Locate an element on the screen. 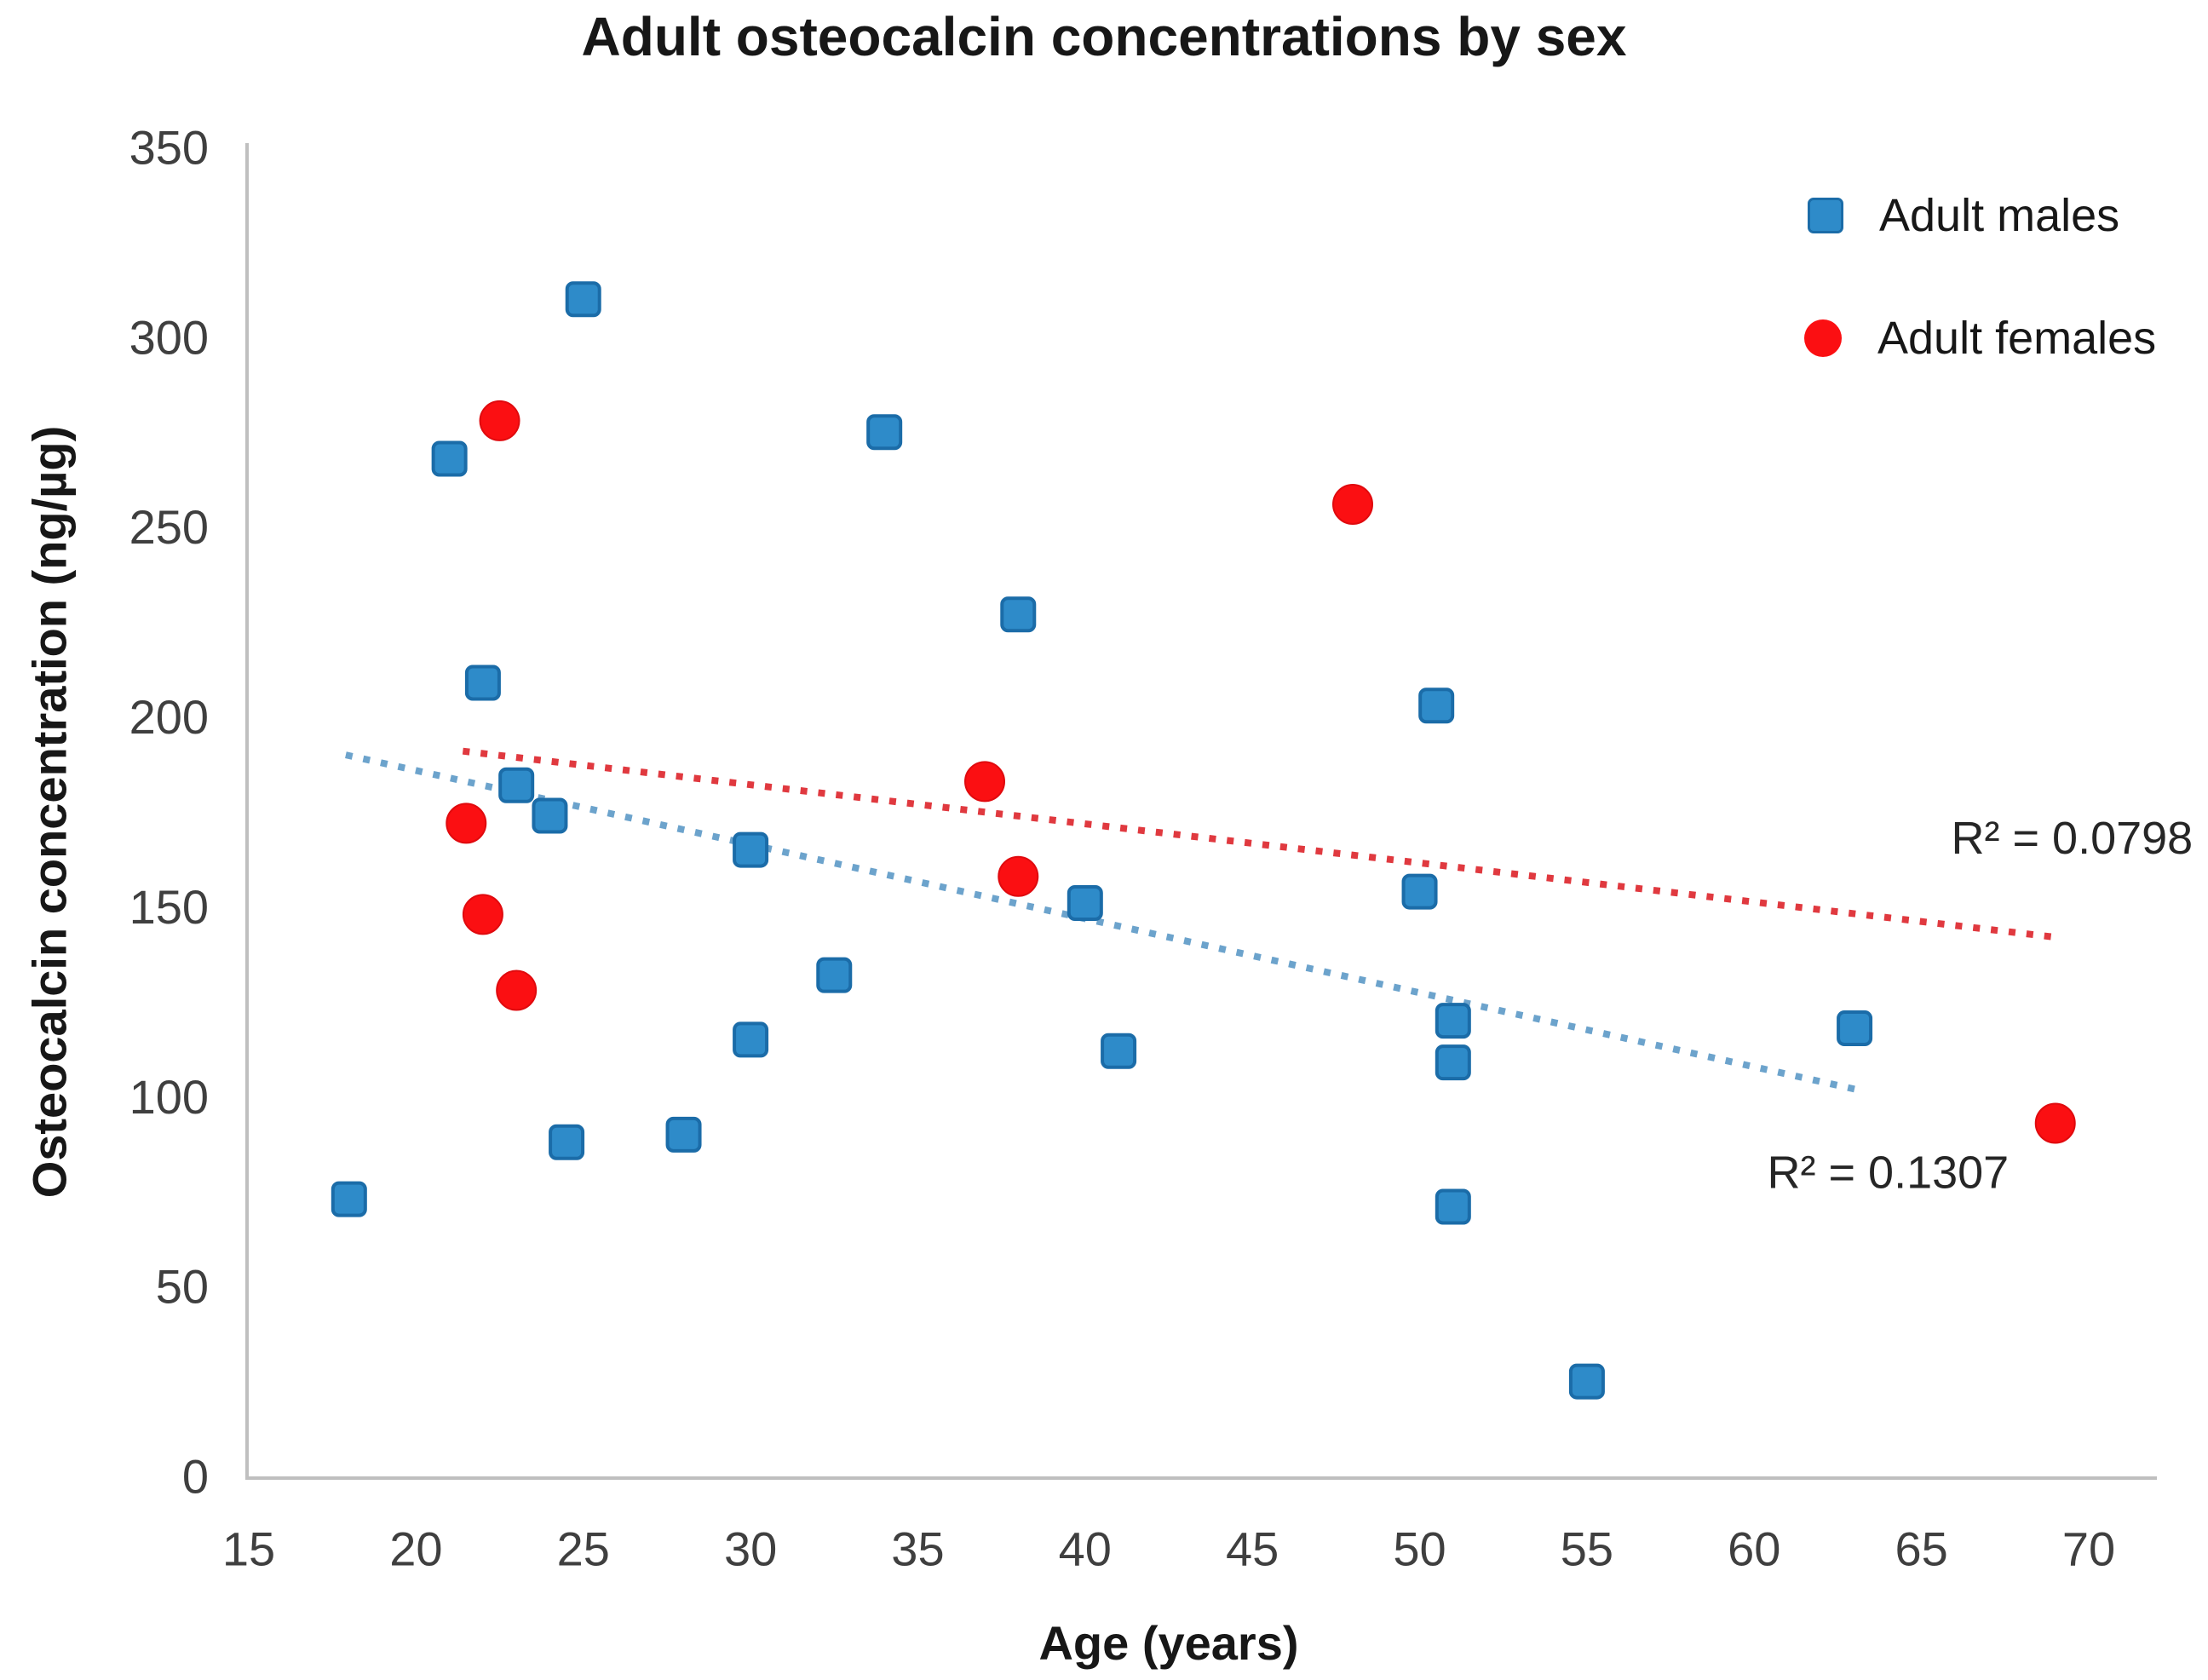 Image resolution: width=2208 pixels, height=1680 pixels. y-tick-label: 200 is located at coordinates (169, 717).